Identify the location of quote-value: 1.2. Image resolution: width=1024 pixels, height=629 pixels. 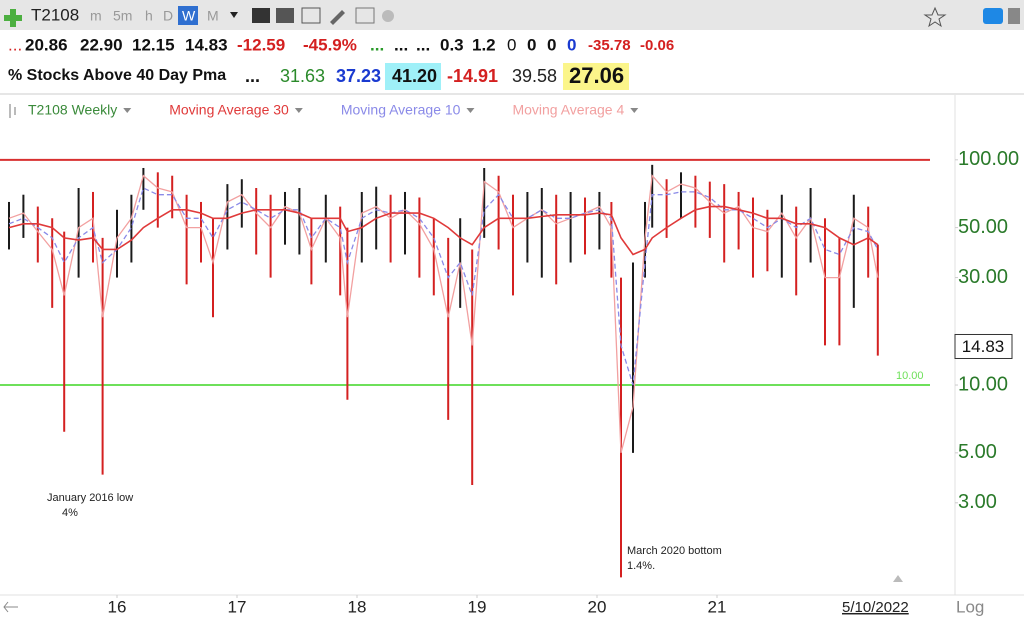
(484, 44).